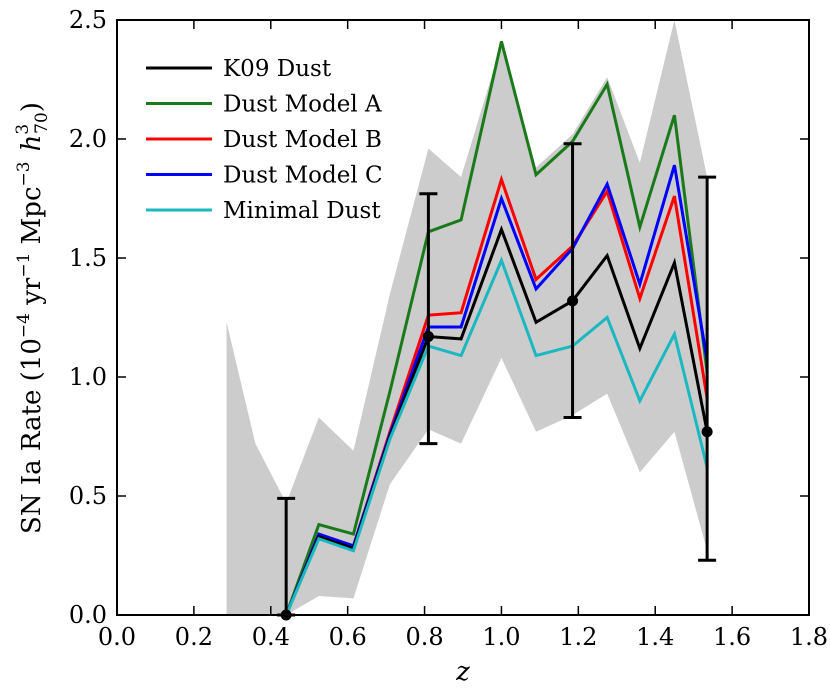 Image resolution: width=830 pixels, height=689 pixels. What do you see at coordinates (302, 140) in the screenshot?
I see `legend-label-dust-model-b: Dust Model B` at bounding box center [302, 140].